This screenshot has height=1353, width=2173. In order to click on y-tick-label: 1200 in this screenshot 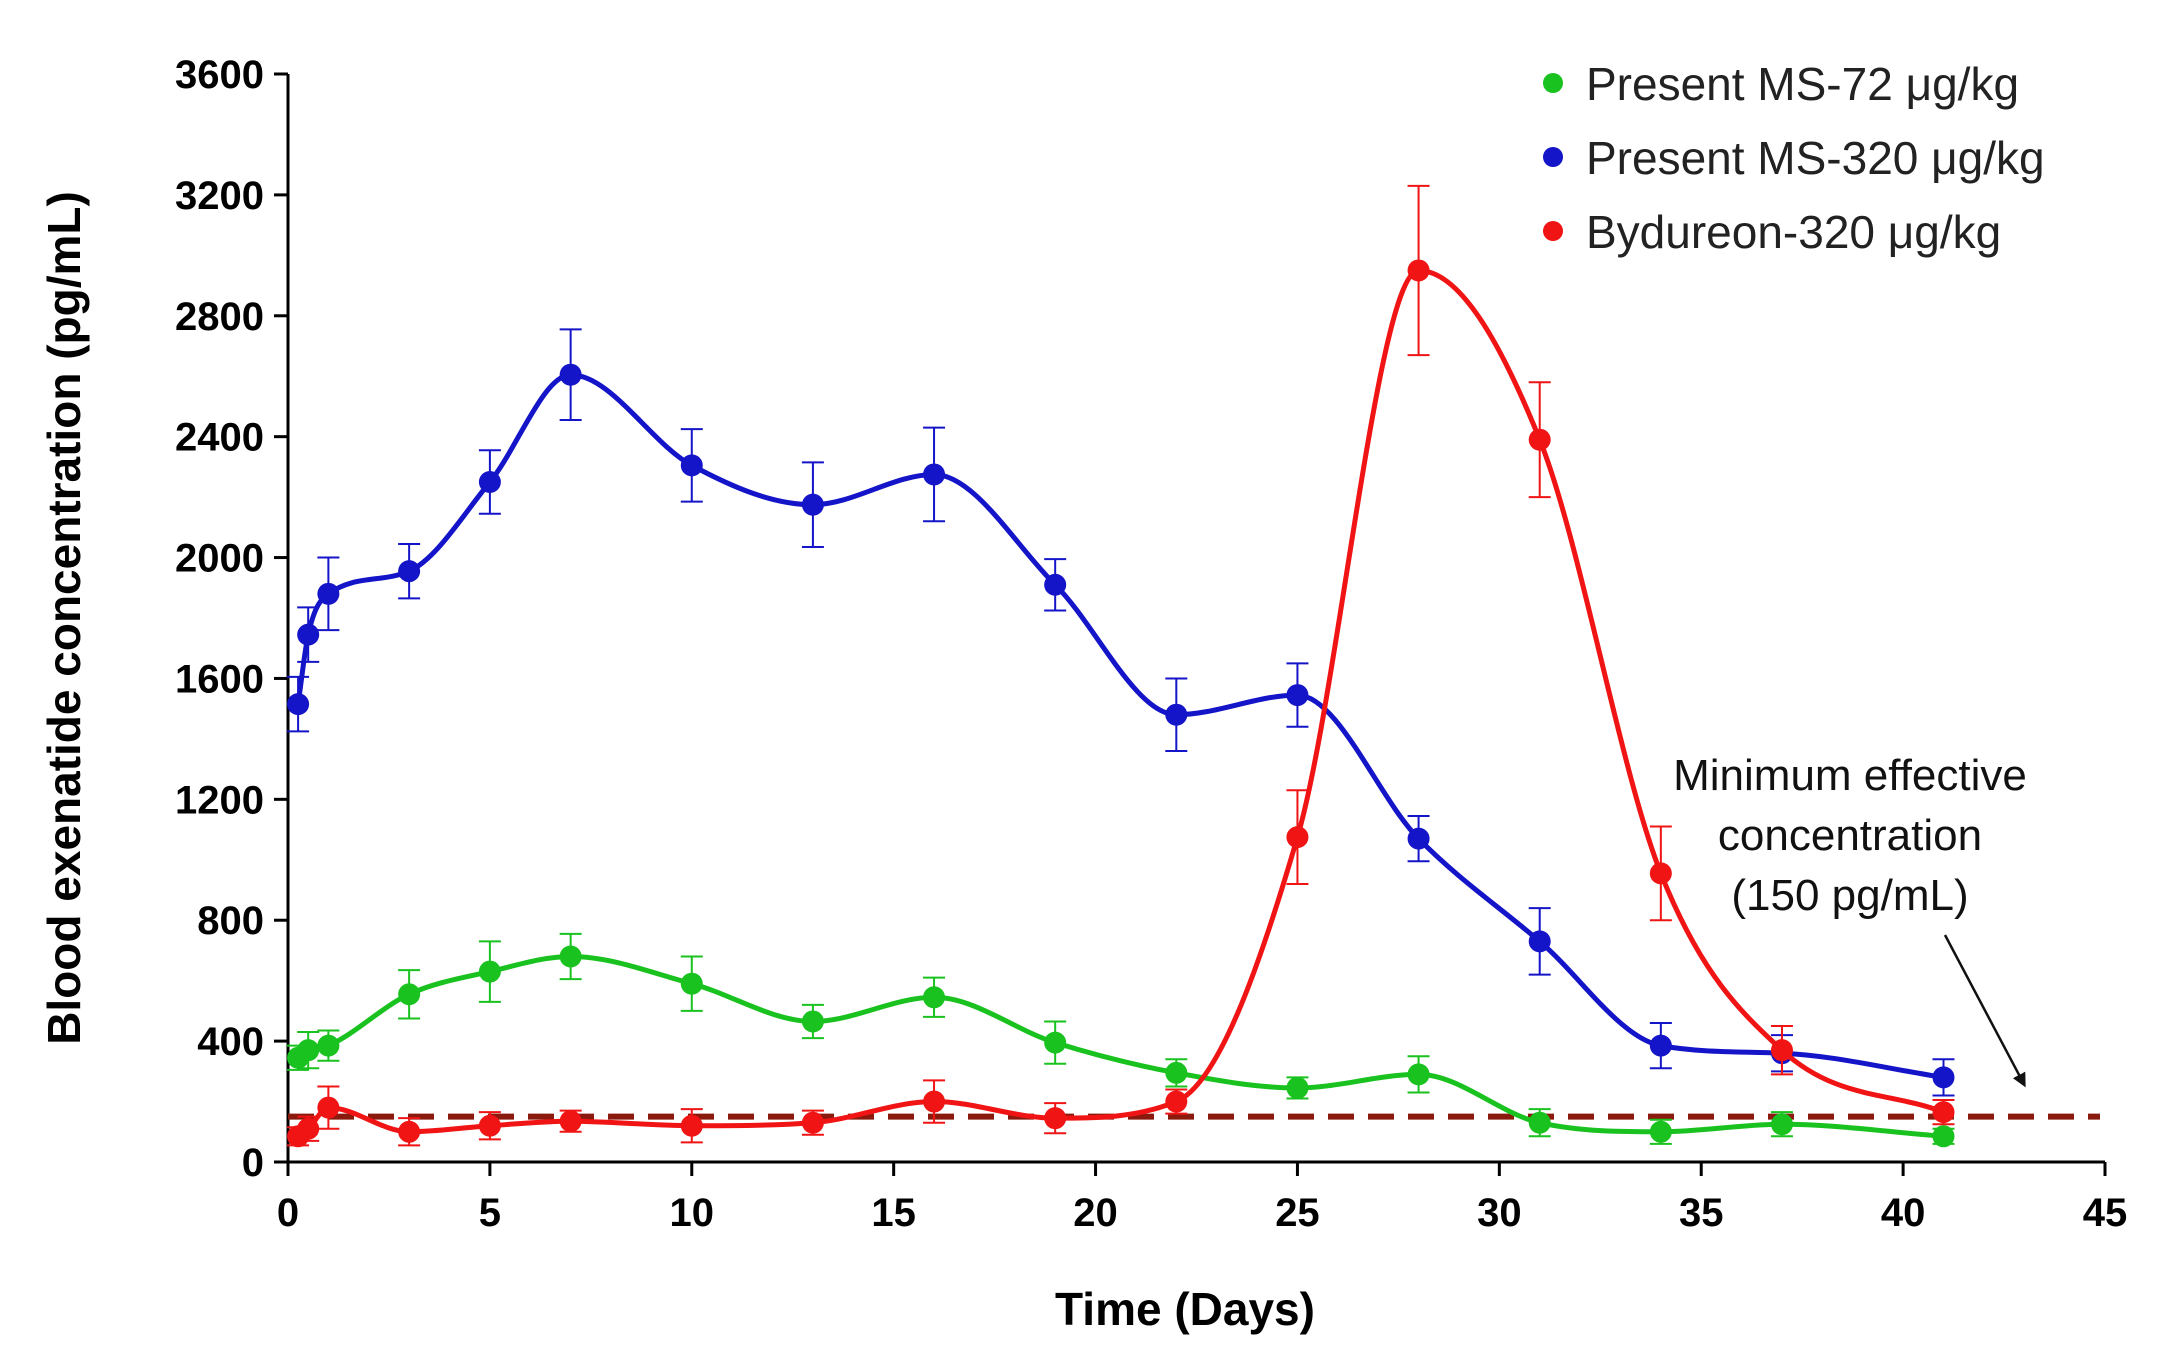, I will do `click(219, 800)`.